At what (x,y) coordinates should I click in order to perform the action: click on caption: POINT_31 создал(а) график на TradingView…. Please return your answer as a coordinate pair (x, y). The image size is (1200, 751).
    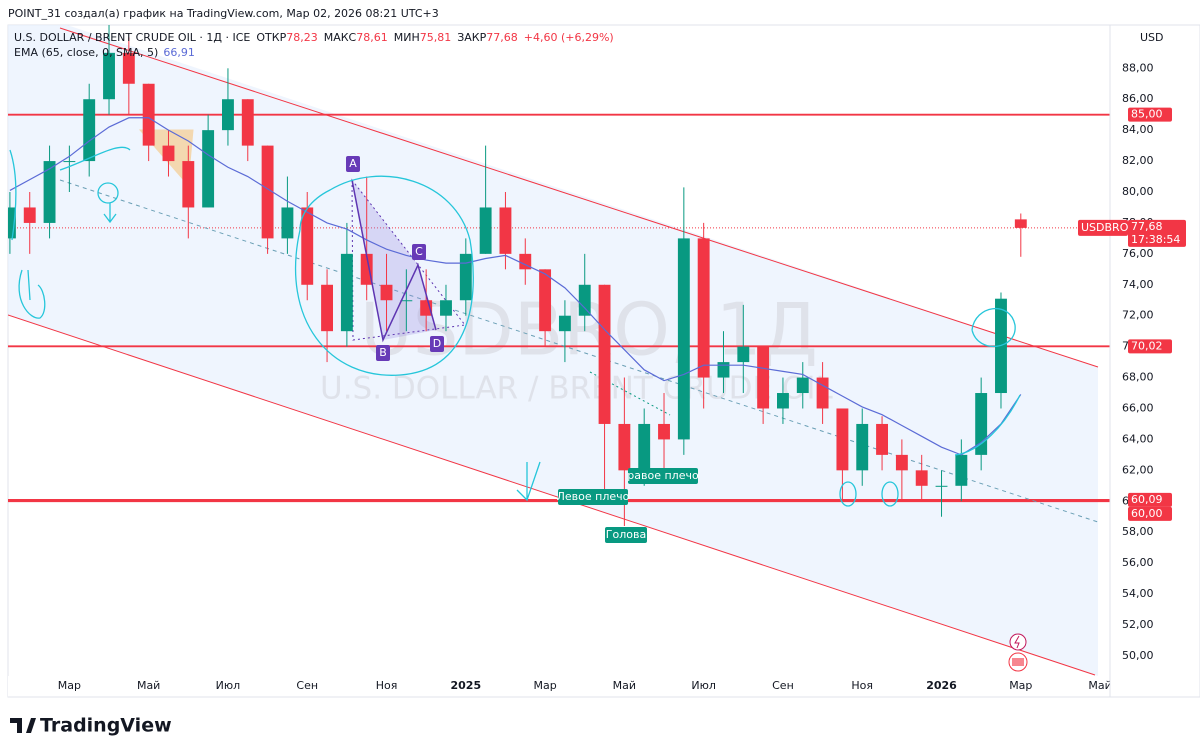
    Looking at the image, I should click on (223, 13).